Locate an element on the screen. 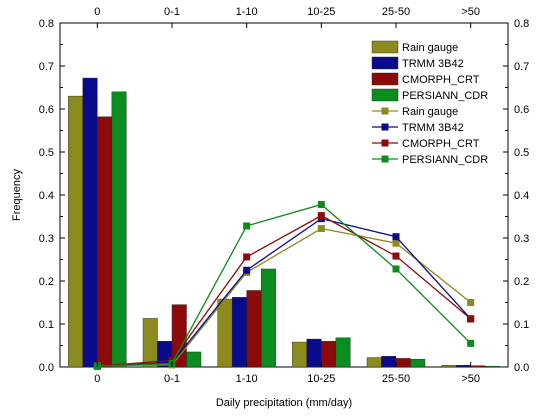  x-axis-title: Daily precipitation (mm/day) is located at coordinates (284, 403).